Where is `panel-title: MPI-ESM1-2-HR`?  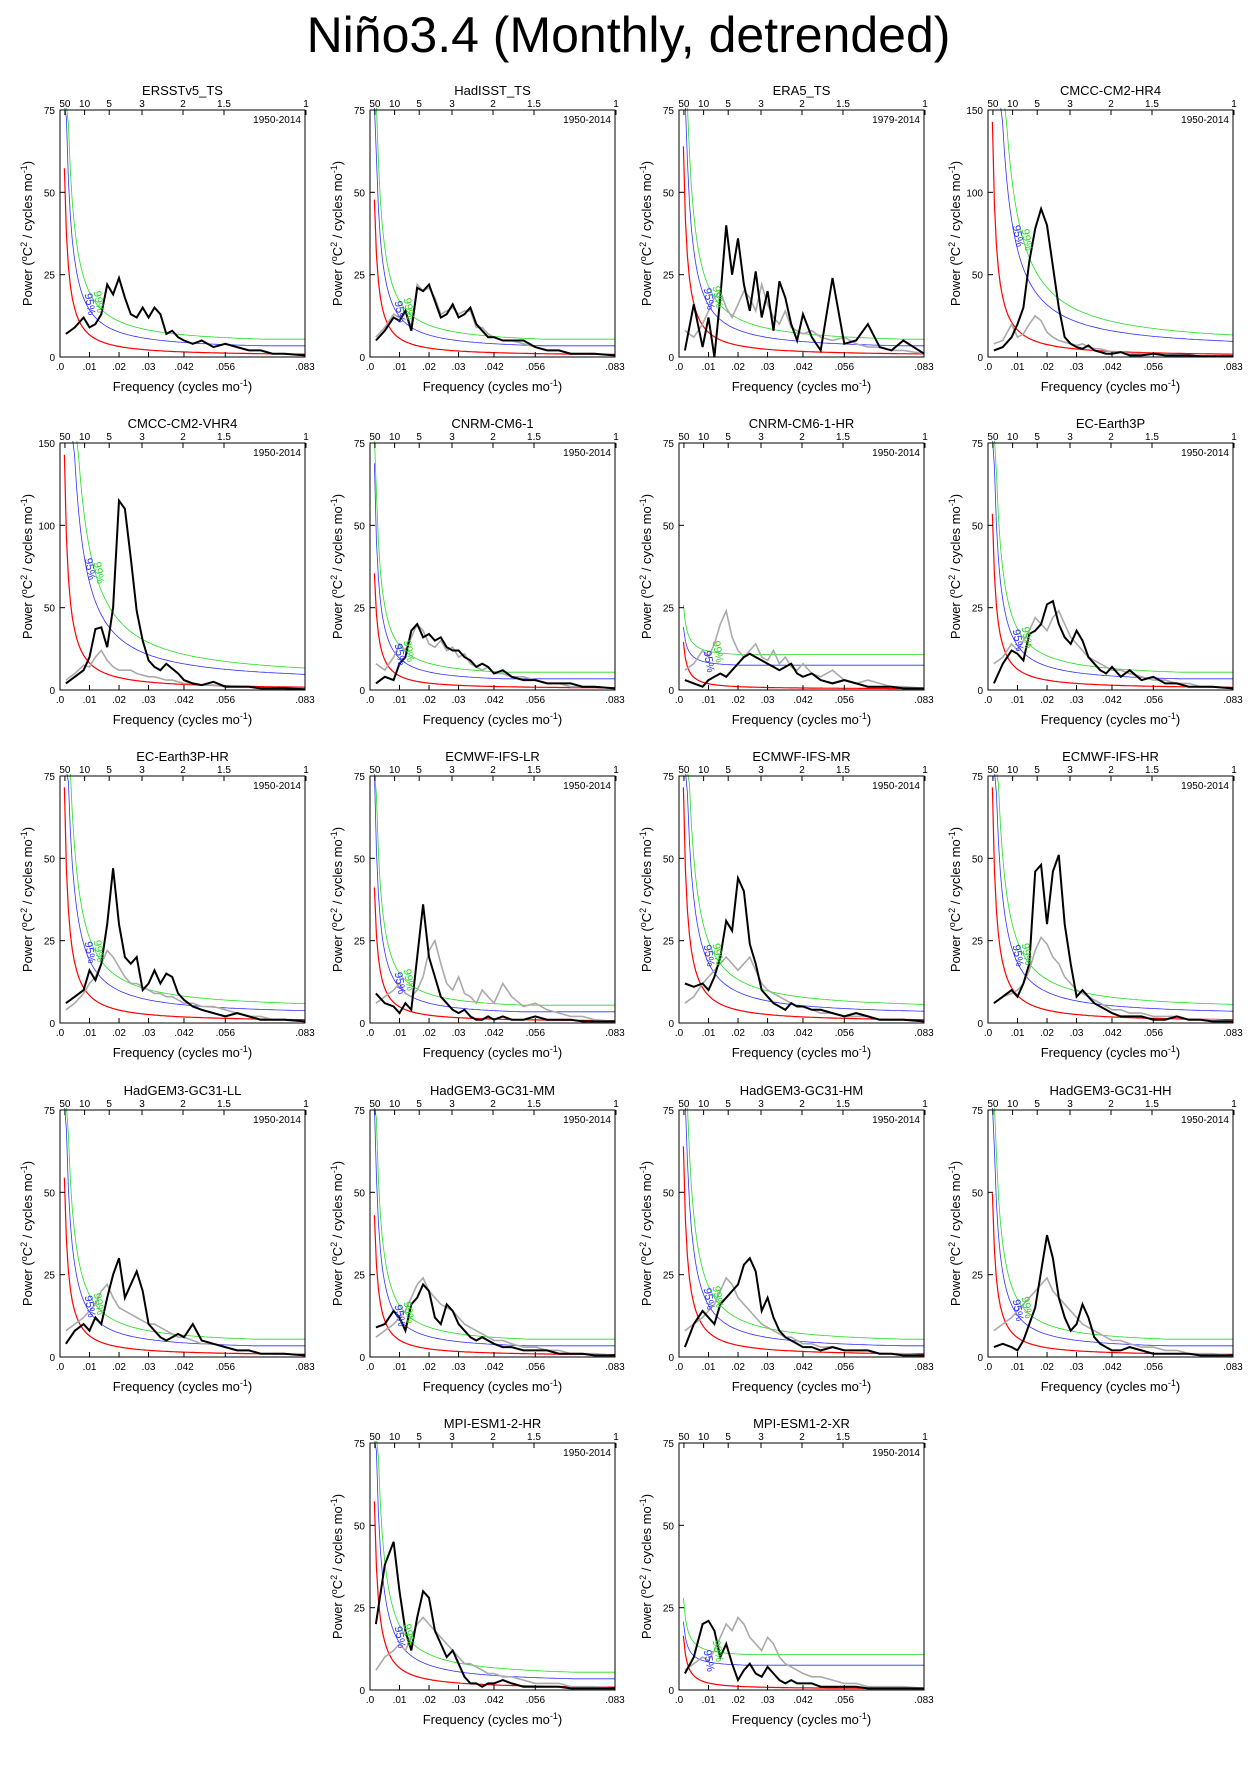
panel-title: MPI-ESM1-2-HR is located at coordinates (493, 1423).